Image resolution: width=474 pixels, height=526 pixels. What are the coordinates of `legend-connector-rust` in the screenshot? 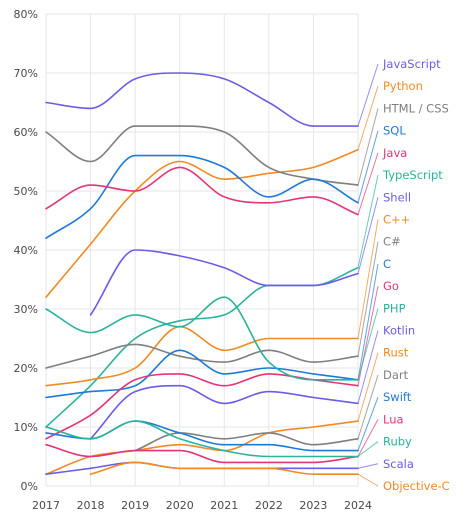 It's located at (368, 387).